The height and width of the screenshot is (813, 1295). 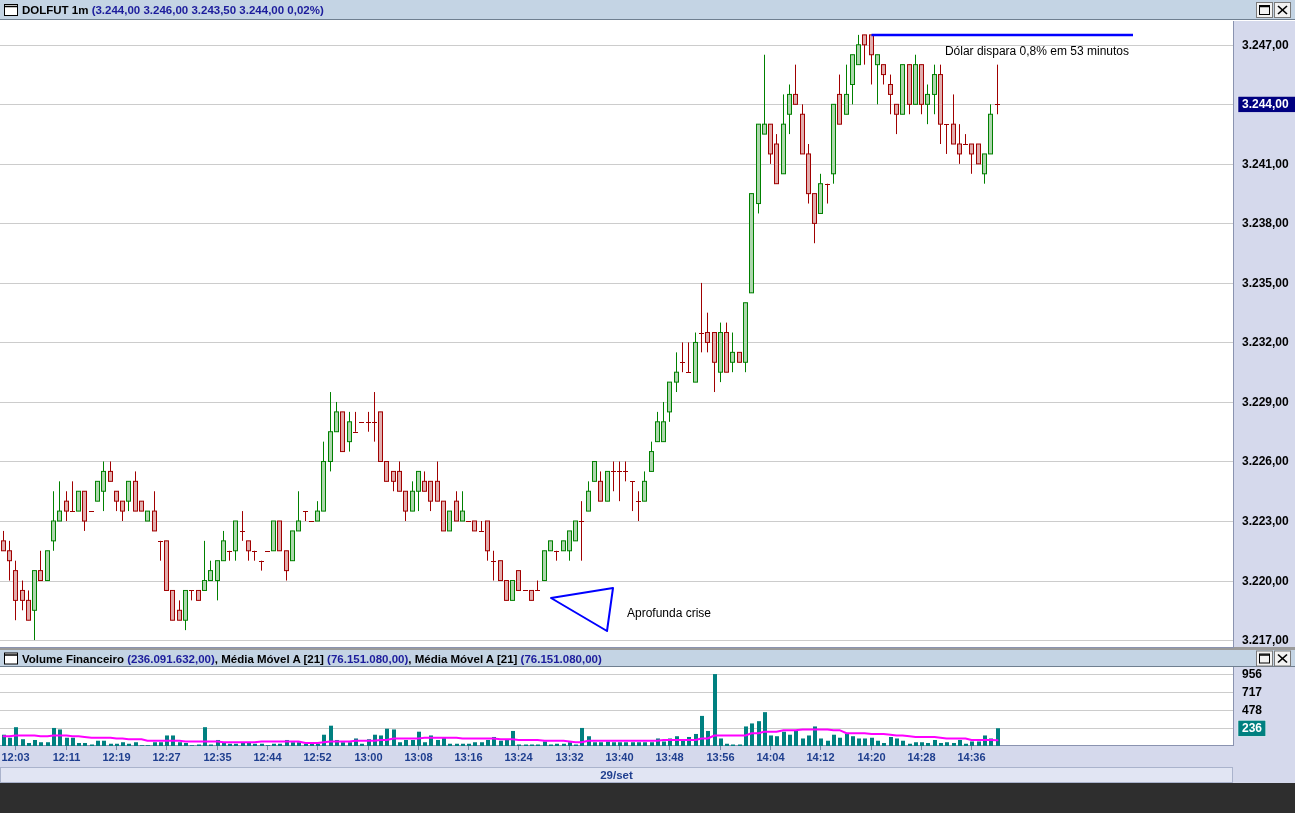 What do you see at coordinates (268, 757) in the screenshot?
I see `x-tick-label: 12:44` at bounding box center [268, 757].